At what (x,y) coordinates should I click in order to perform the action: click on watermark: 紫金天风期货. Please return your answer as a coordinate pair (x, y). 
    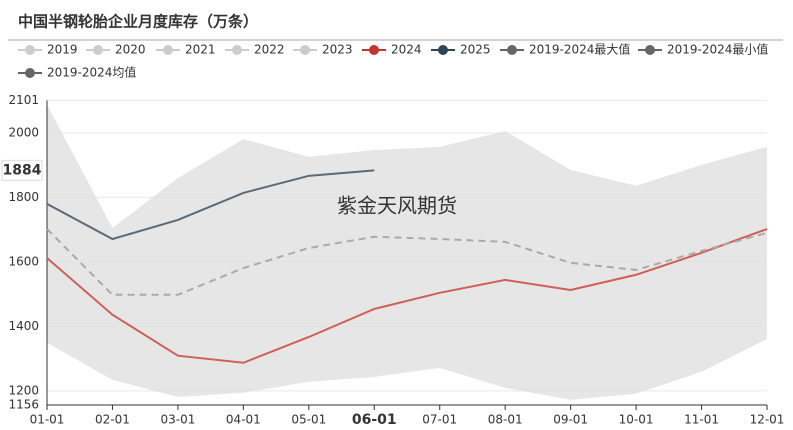
    Looking at the image, I should click on (397, 206).